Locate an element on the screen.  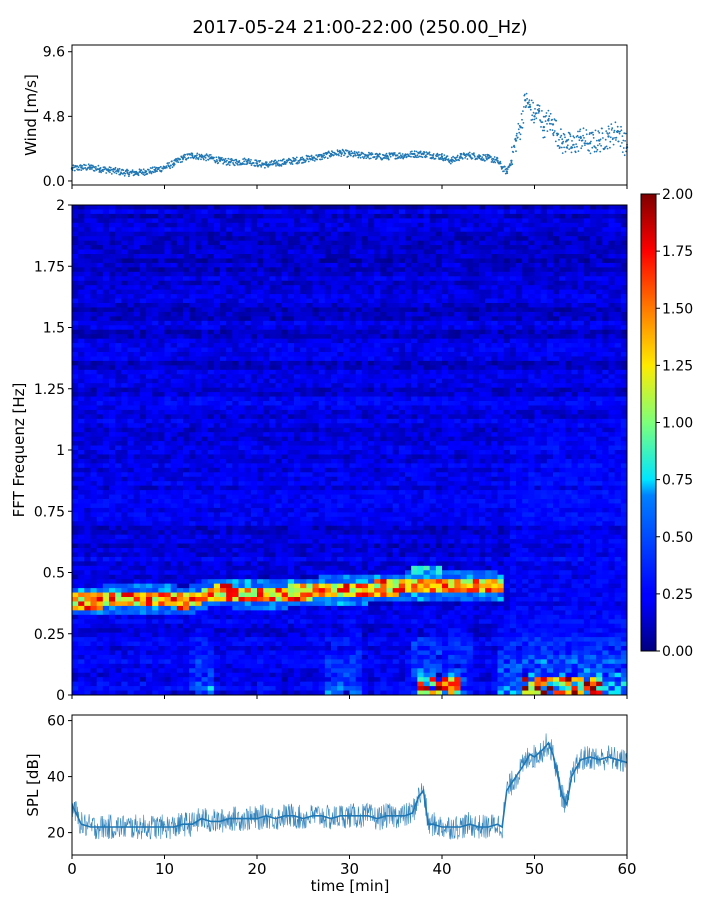
figure-title: 2017-05-24 21:00-22:00 (250.00_Hz) is located at coordinates (359, 27).